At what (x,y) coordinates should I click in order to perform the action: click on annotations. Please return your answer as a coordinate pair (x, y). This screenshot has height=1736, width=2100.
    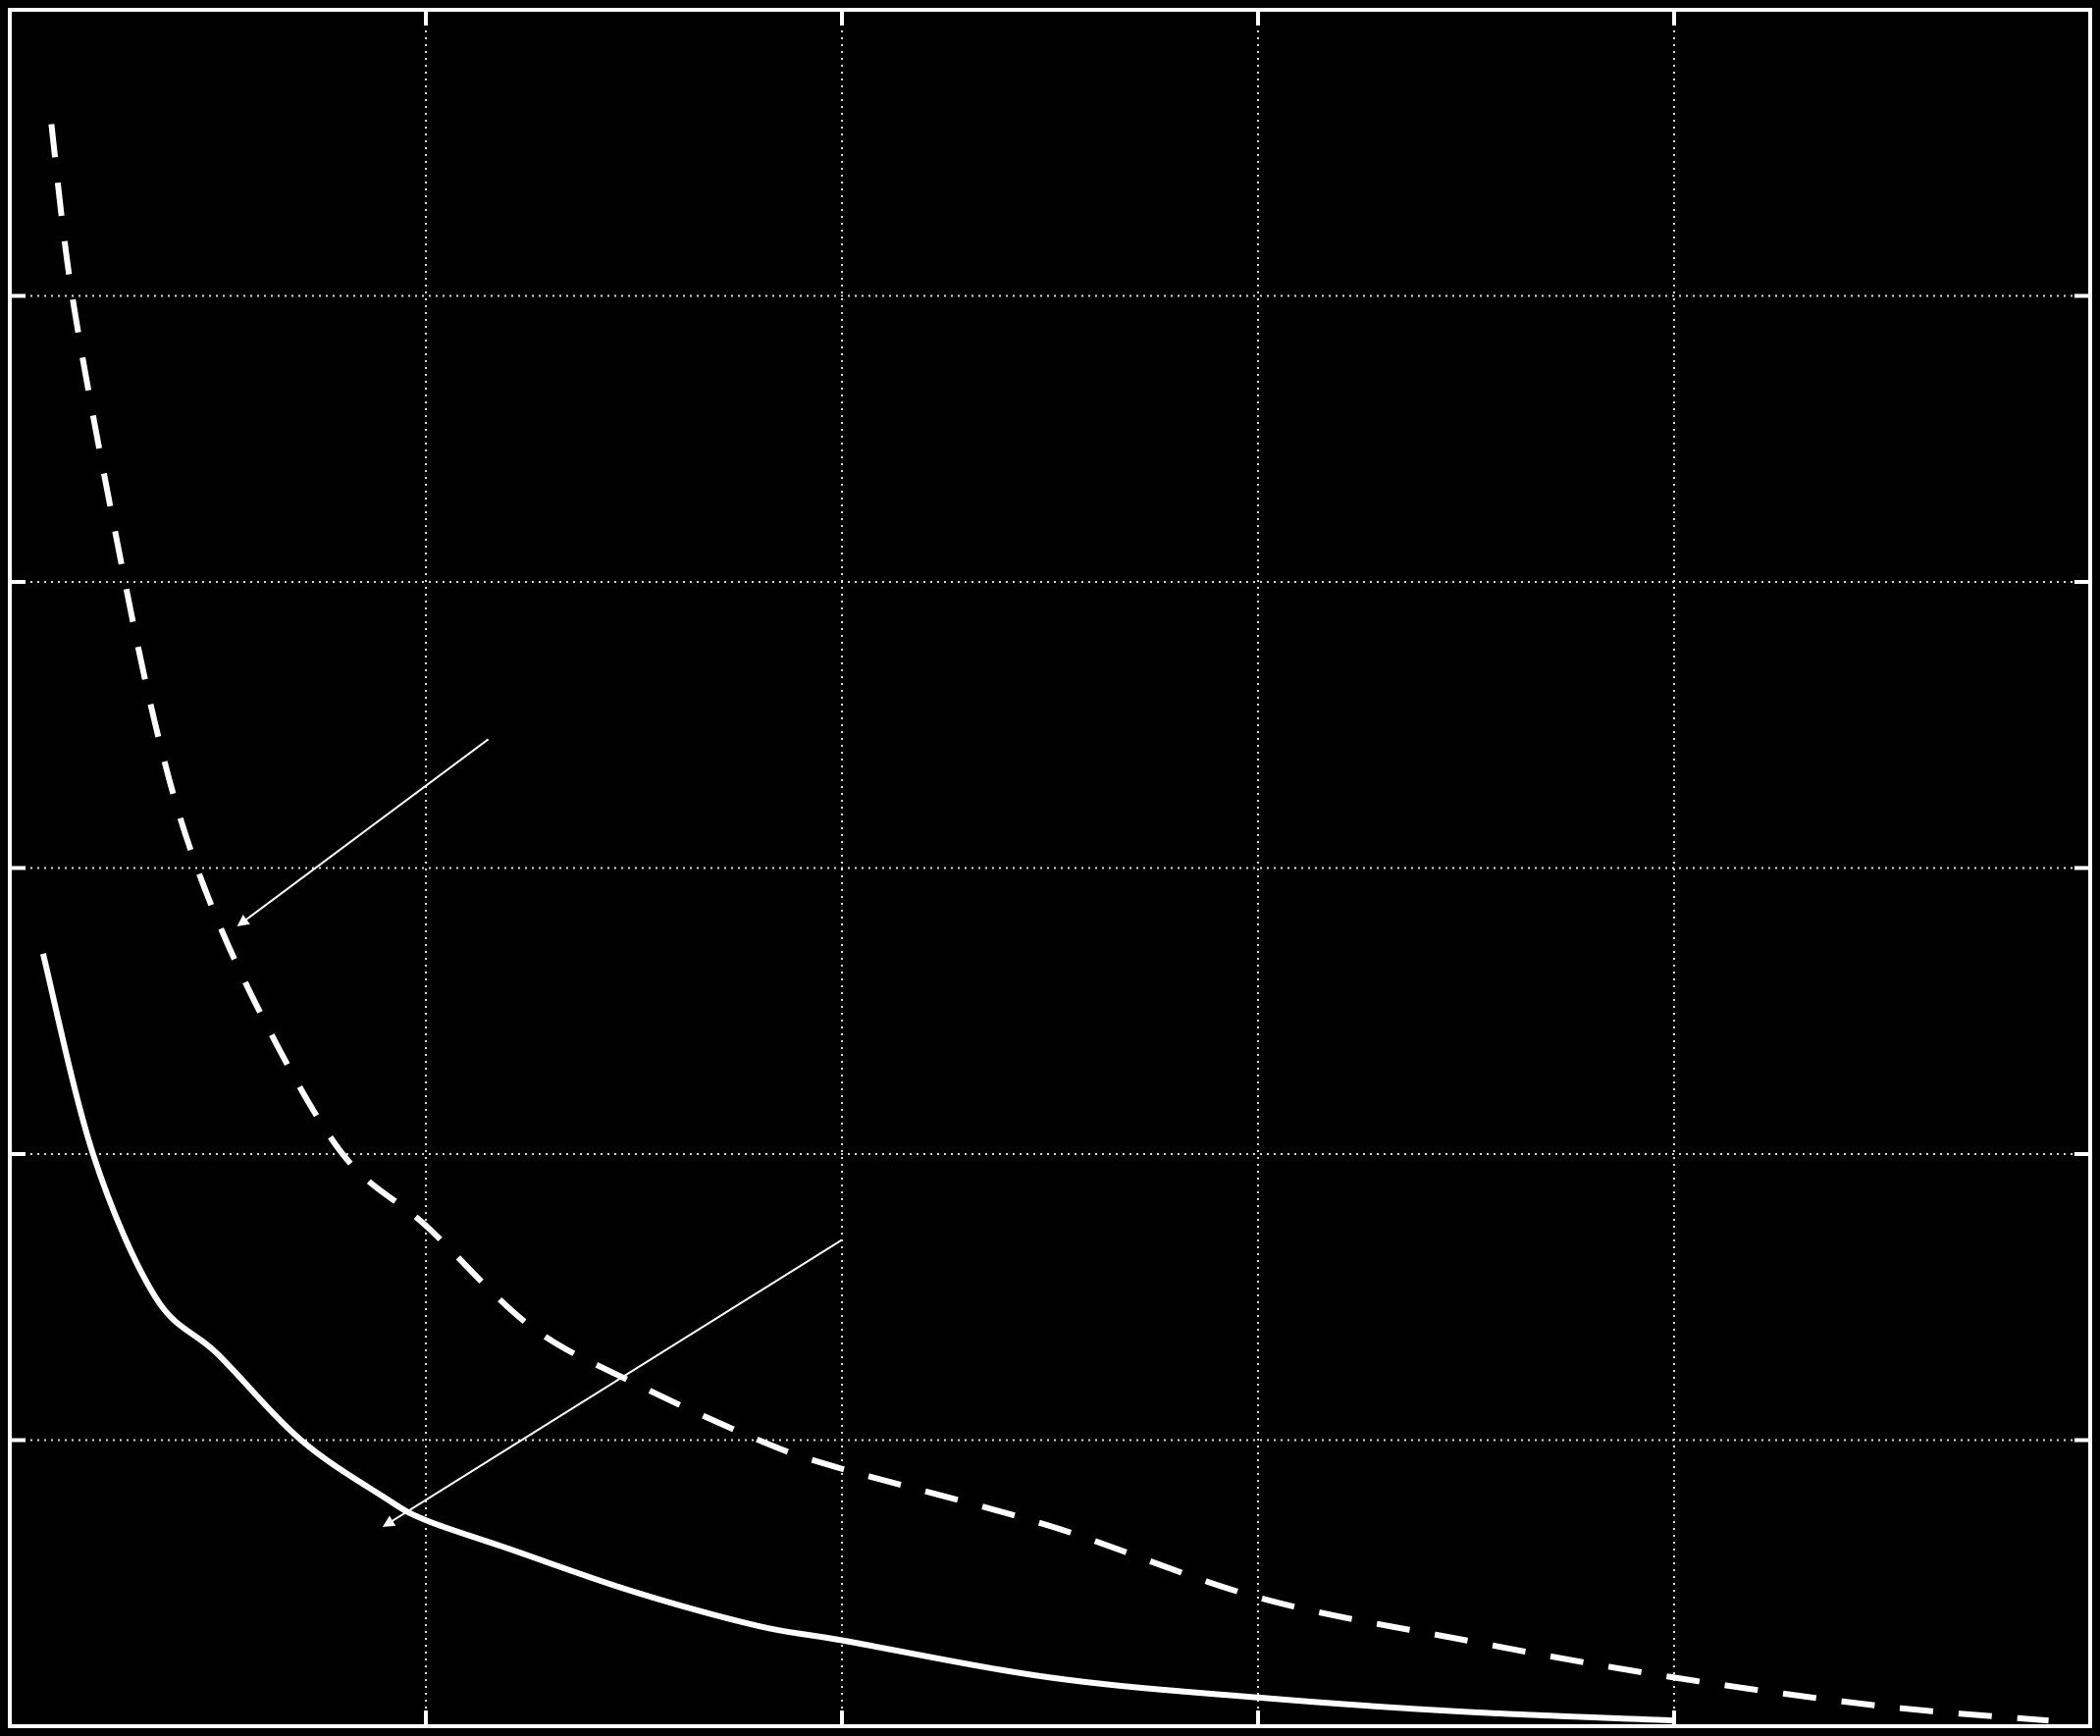
    Looking at the image, I should click on (539, 1133).